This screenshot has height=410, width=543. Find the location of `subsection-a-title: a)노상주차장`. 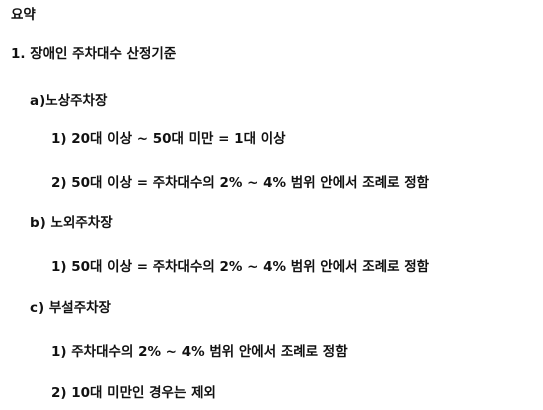

subsection-a-title: a)노상주차장 is located at coordinates (69, 101).